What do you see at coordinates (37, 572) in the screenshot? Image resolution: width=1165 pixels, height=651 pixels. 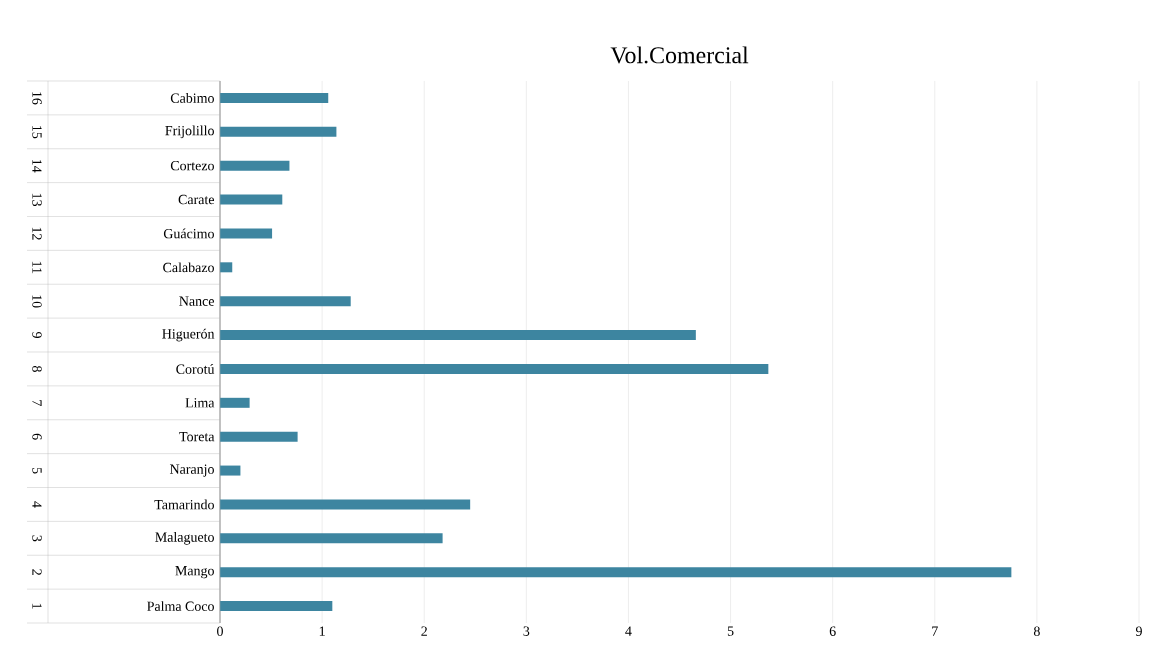 I see `text: 2` at bounding box center [37, 572].